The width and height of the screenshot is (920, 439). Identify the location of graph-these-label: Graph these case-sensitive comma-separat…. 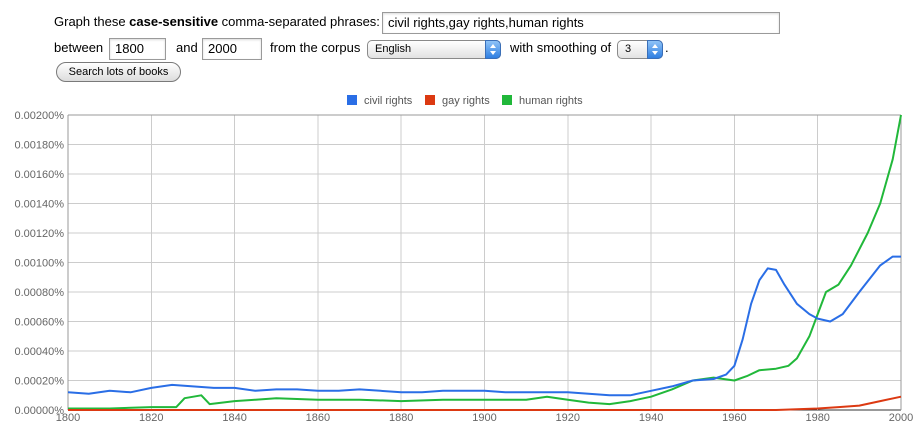
(217, 21).